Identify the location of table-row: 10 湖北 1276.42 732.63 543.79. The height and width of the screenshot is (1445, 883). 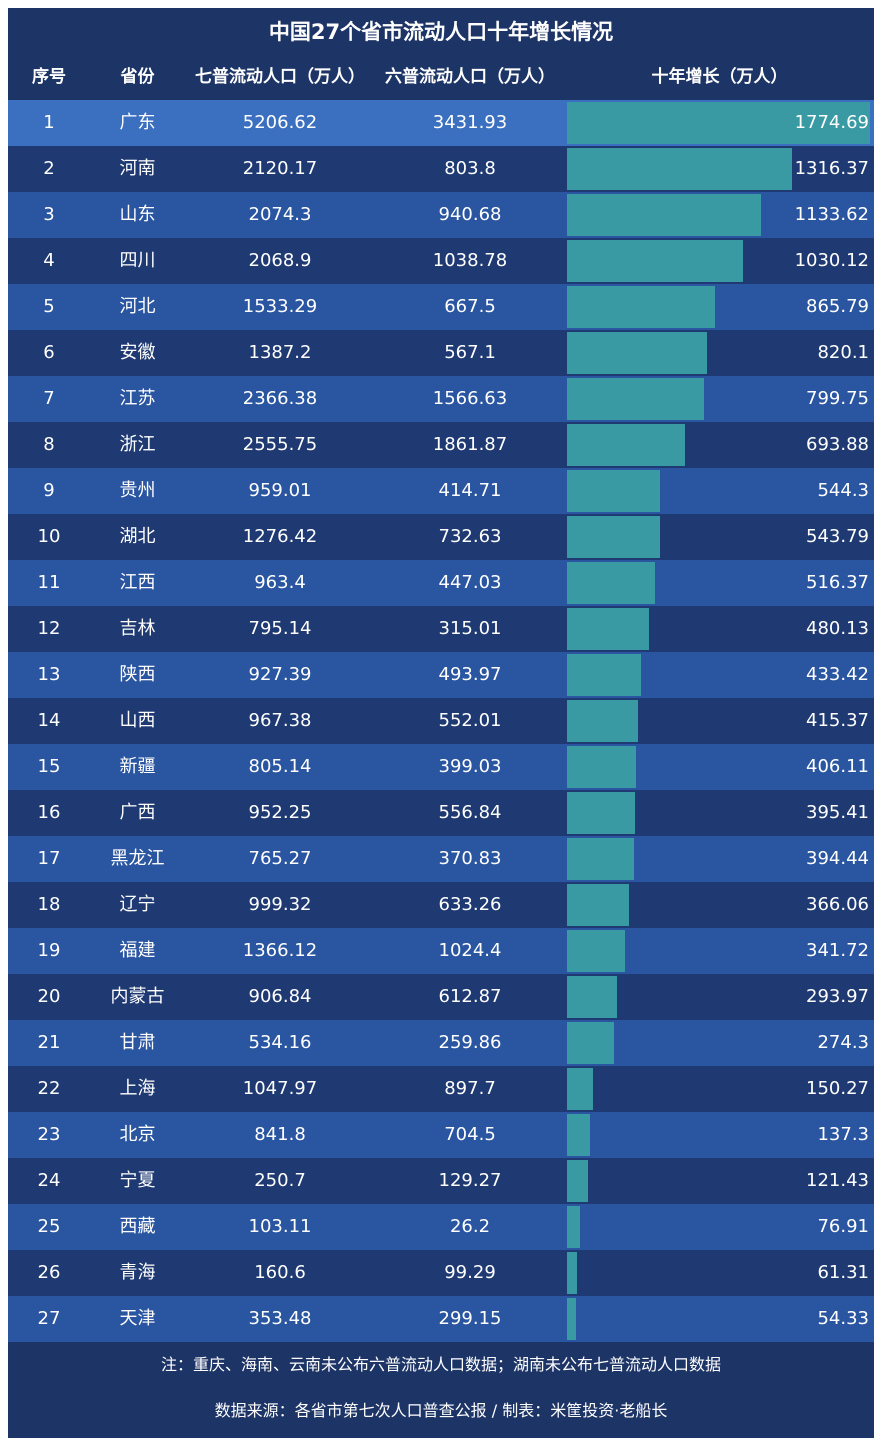
(441, 537).